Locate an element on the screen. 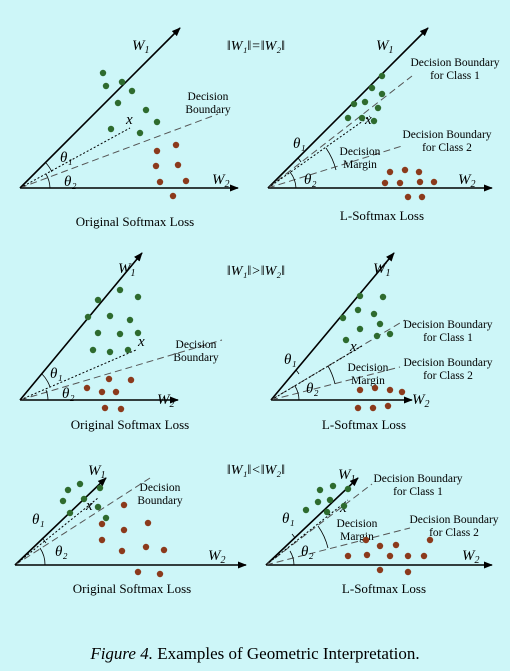 The height and width of the screenshot is (671, 510). theta2-label: θ₂ is located at coordinates (70, 182).